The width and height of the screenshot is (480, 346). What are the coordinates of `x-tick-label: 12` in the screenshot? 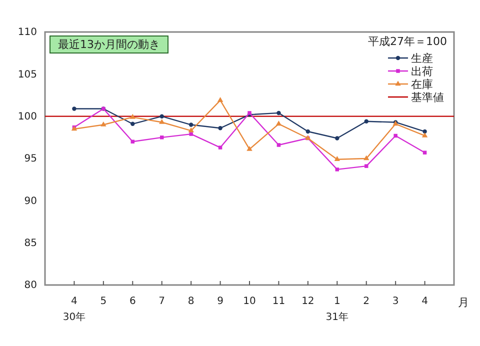 It's located at (308, 302).